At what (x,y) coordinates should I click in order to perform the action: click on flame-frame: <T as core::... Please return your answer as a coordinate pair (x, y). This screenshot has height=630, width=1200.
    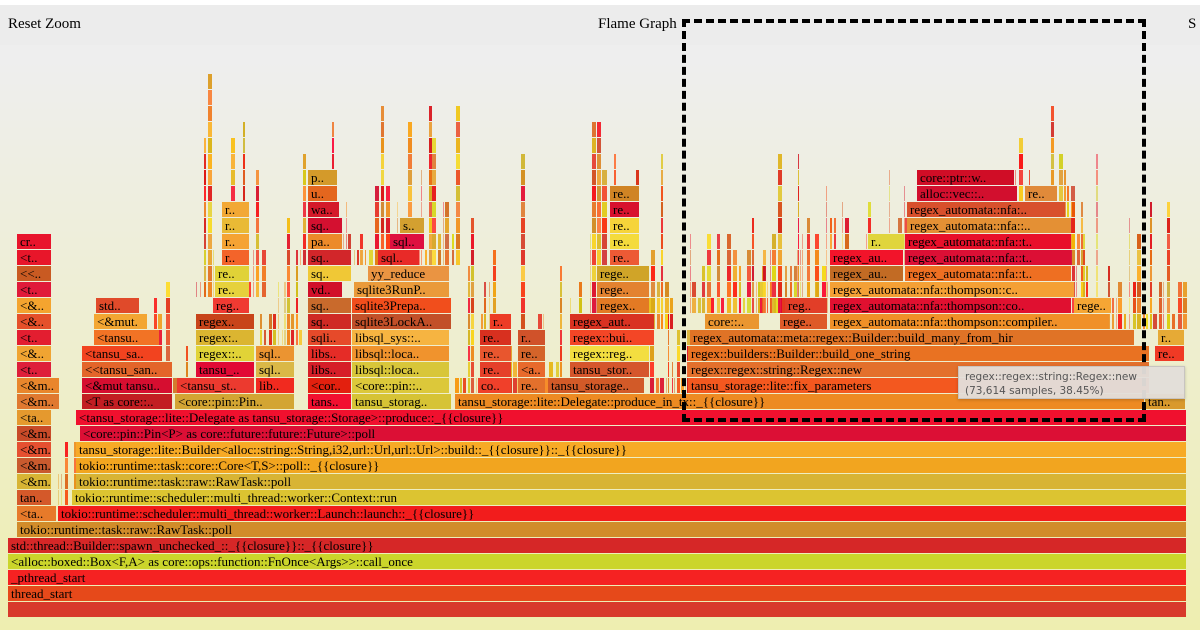
    Looking at the image, I should click on (127, 401).